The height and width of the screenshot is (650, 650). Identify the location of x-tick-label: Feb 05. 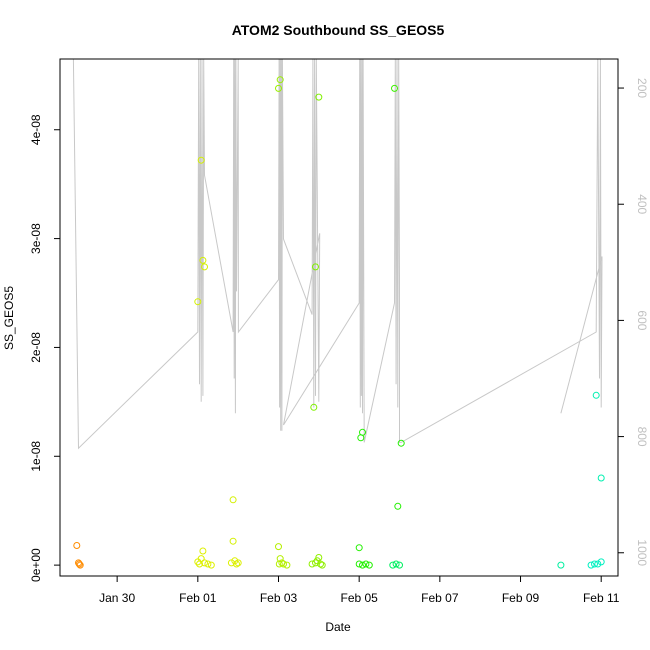
(359, 598).